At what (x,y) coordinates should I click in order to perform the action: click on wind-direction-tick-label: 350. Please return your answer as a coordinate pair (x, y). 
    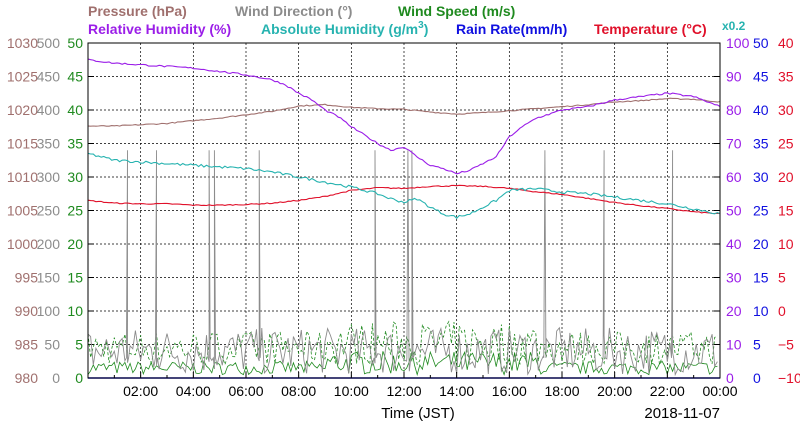
    Looking at the image, I should click on (49, 144).